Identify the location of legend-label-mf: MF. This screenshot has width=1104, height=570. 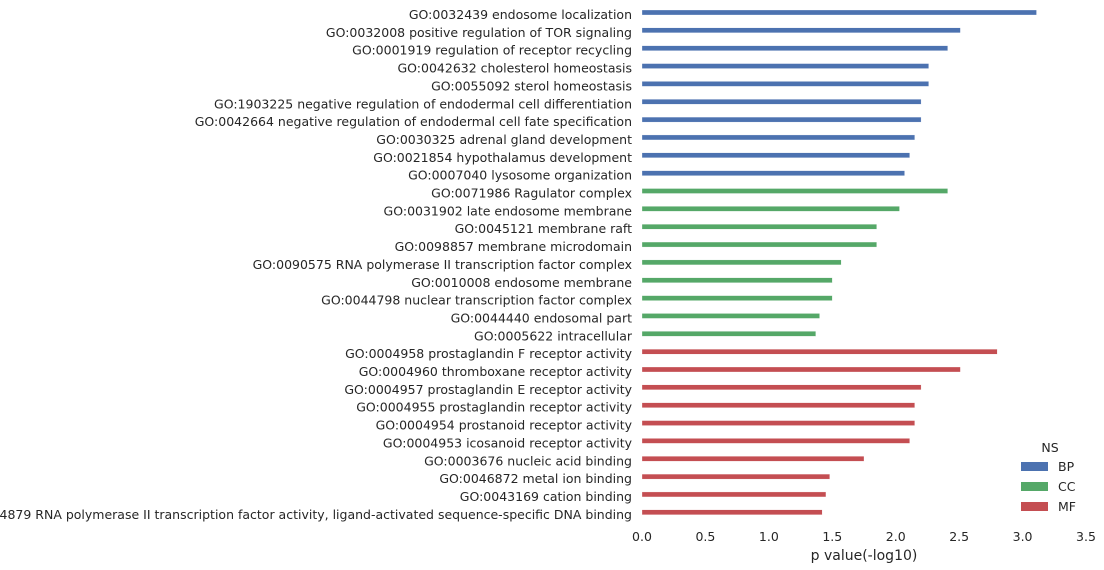
(1067, 506).